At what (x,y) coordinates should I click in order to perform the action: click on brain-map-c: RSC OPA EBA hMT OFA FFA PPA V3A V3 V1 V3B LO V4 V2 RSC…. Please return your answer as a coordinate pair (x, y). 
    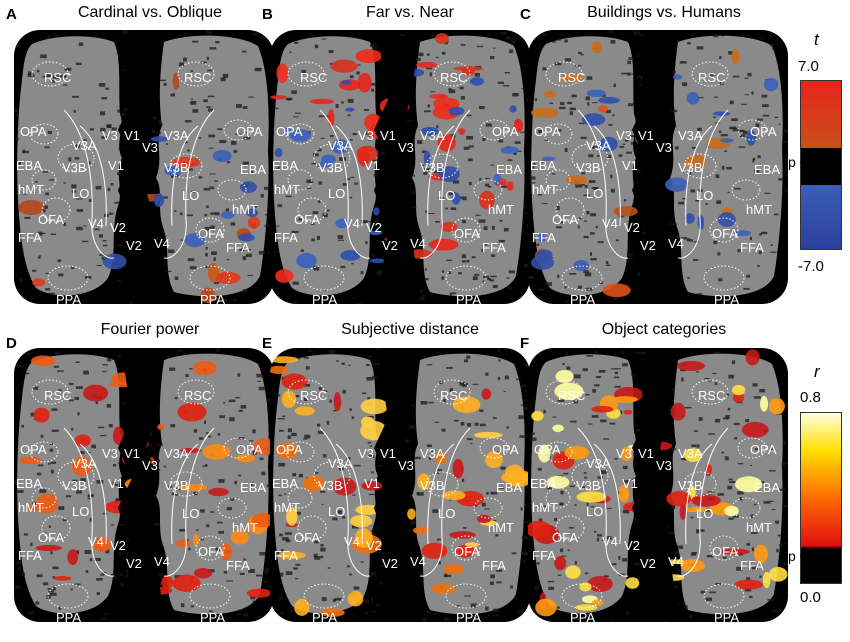
    Looking at the image, I should click on (658, 167).